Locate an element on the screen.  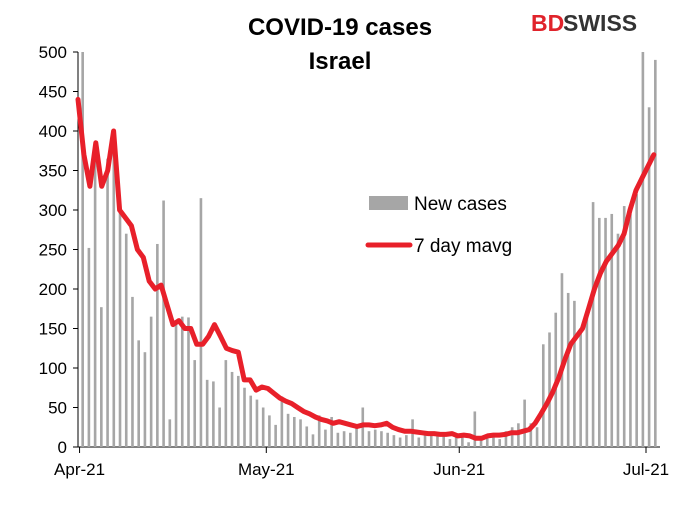
y-tick-label: 50 is located at coordinates (57, 408).